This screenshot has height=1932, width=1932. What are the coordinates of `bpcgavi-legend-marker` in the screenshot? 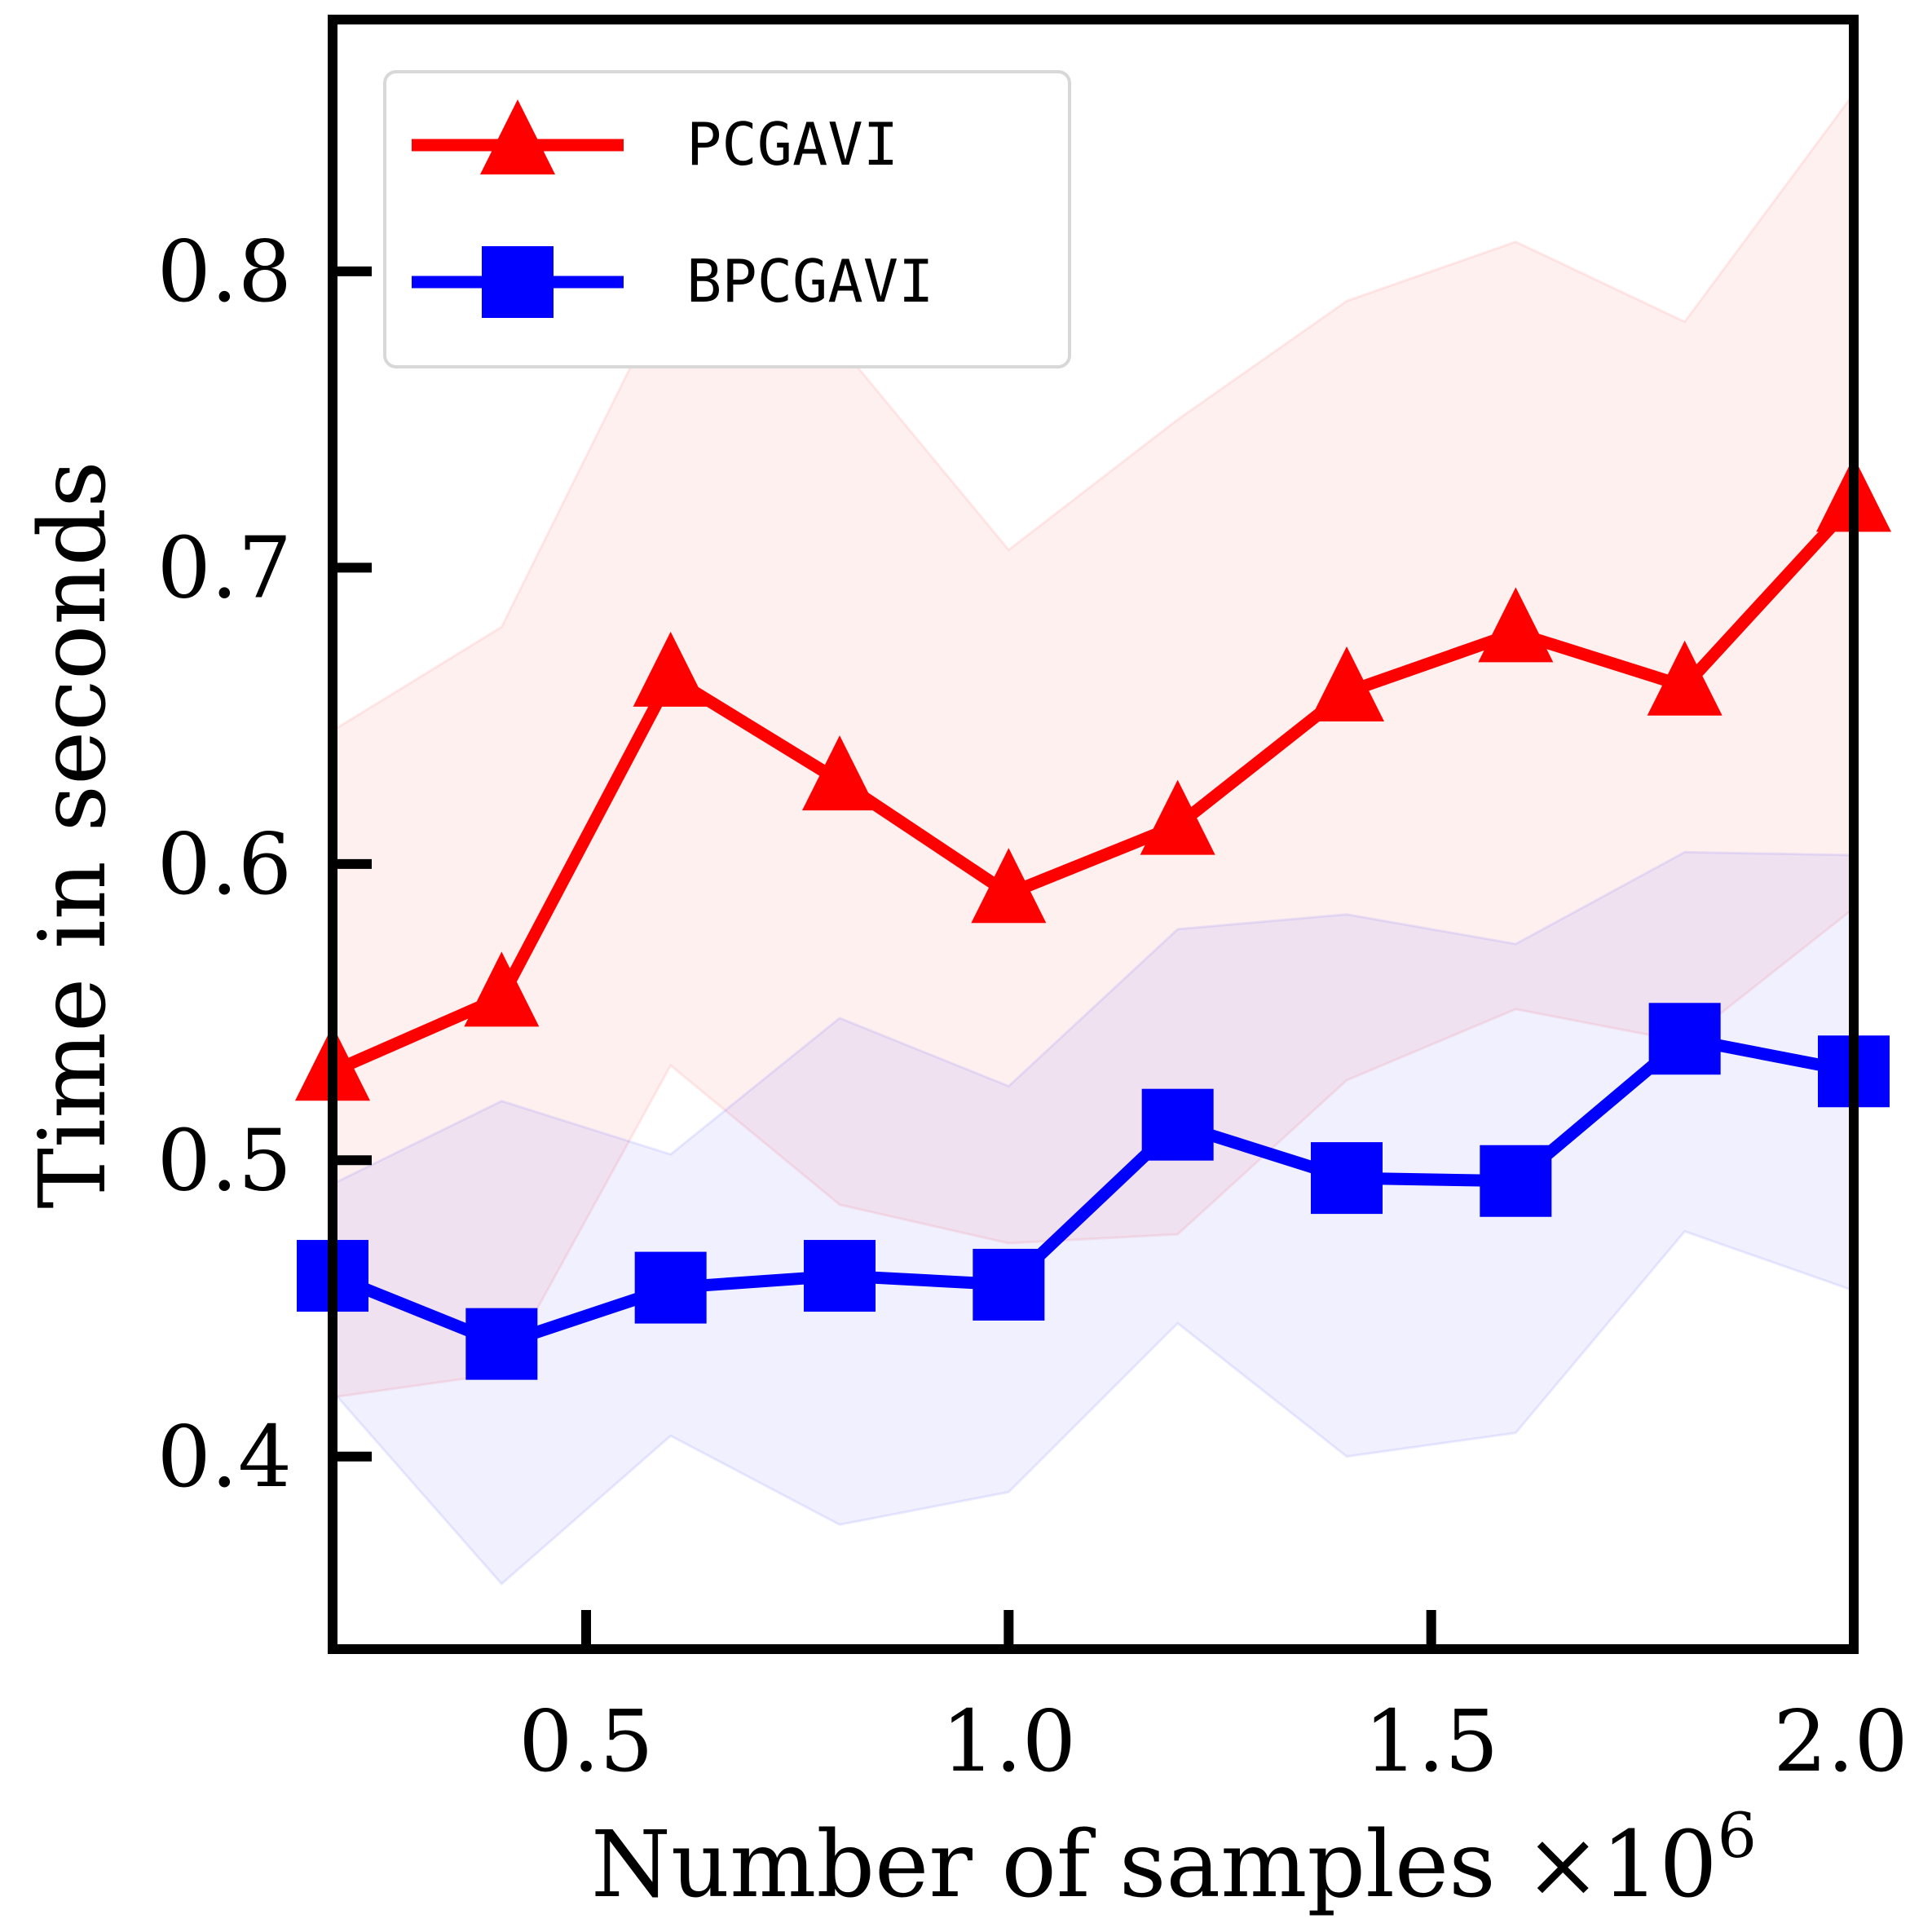 It's located at (518, 282).